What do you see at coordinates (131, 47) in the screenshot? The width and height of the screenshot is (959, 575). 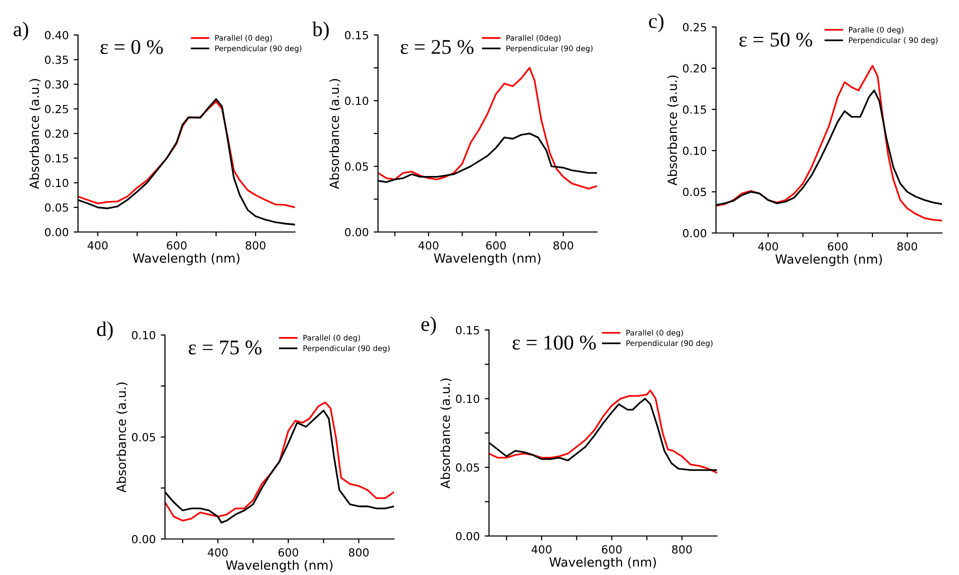 I see `annotation: ε = 0 %` at bounding box center [131, 47].